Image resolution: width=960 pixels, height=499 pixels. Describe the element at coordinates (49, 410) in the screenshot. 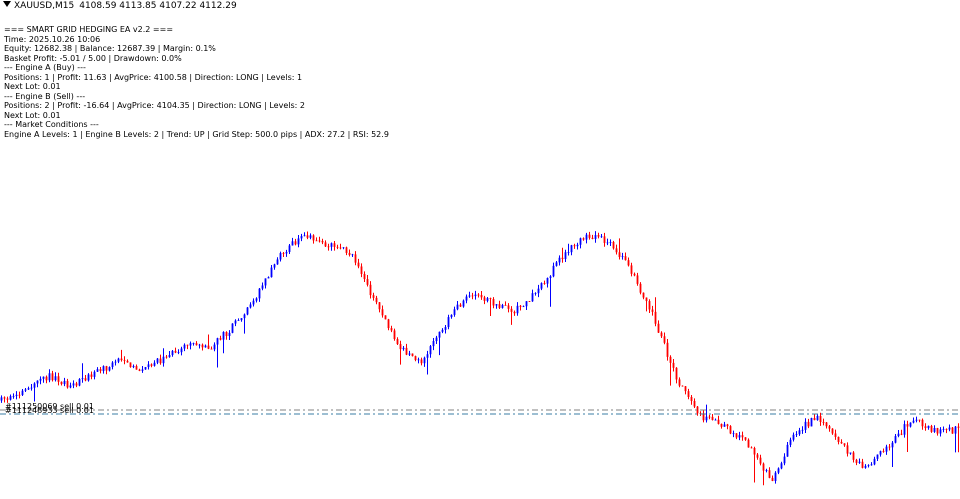

I see `order-line-label: #111248933 sell 0.01` at that location.